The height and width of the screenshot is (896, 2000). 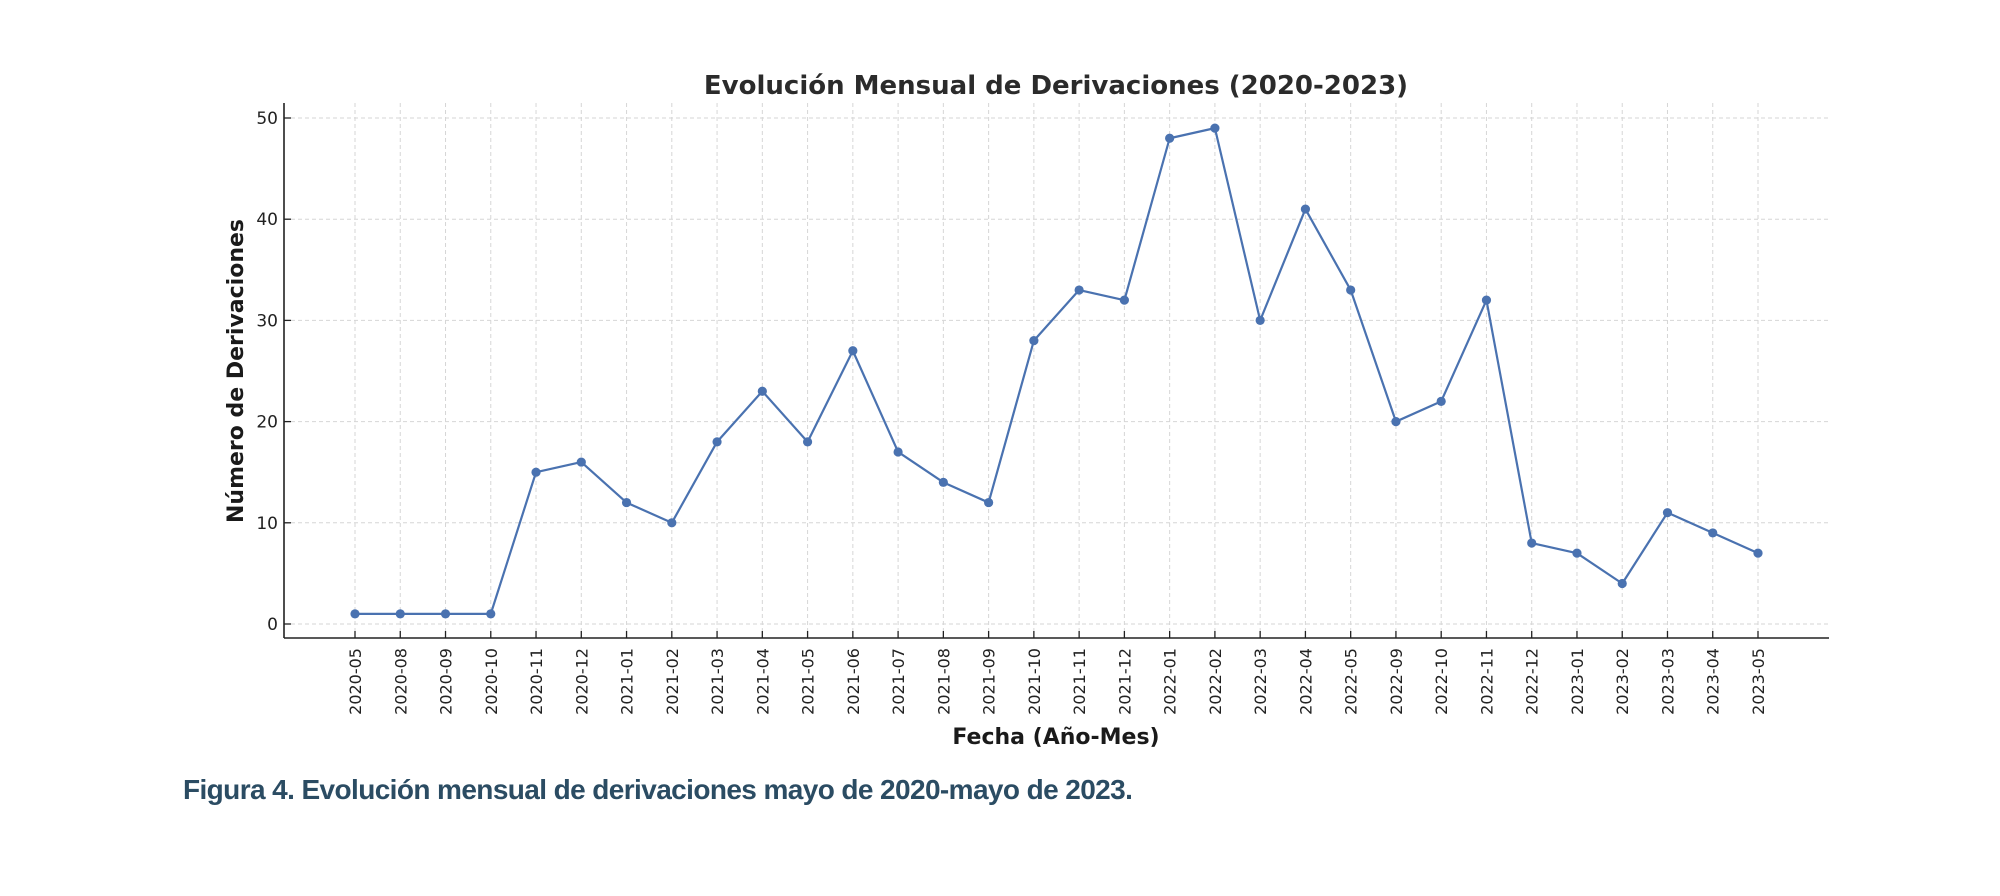 What do you see at coordinates (1034, 681) in the screenshot?
I see `x-tick-label: 2021-10` at bounding box center [1034, 681].